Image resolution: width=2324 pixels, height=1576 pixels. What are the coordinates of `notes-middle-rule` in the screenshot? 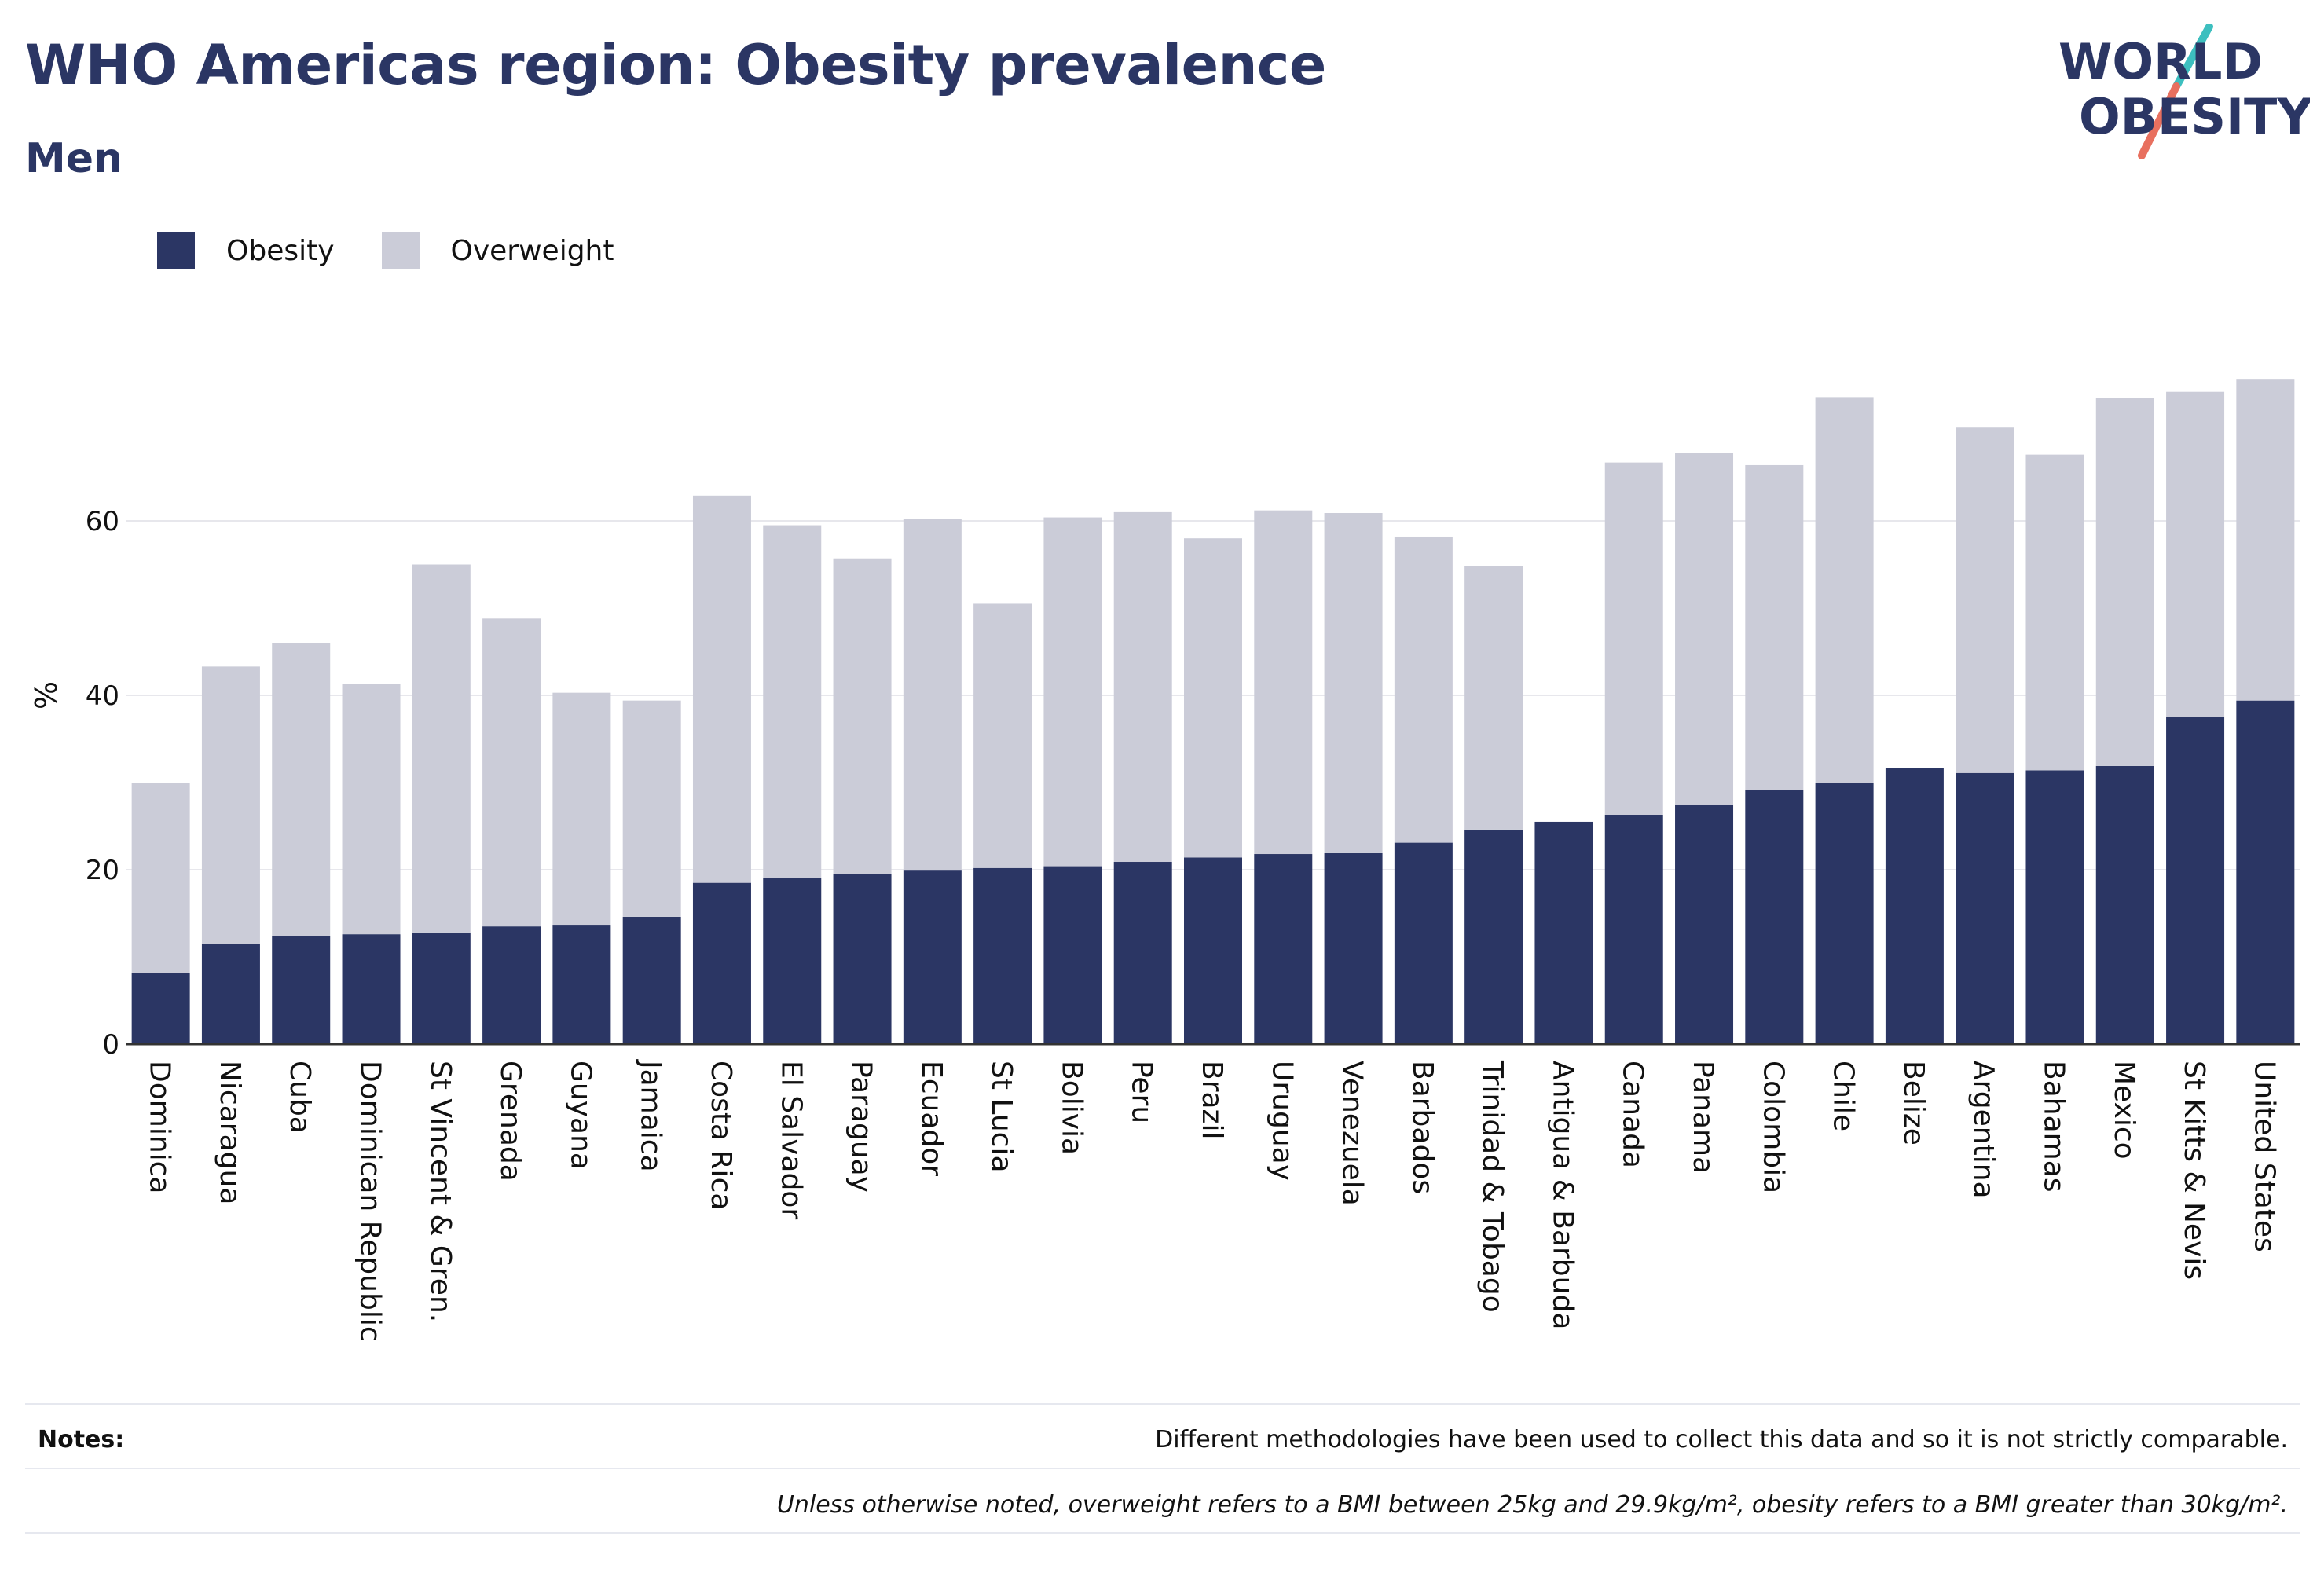 It's located at (1162, 1468).